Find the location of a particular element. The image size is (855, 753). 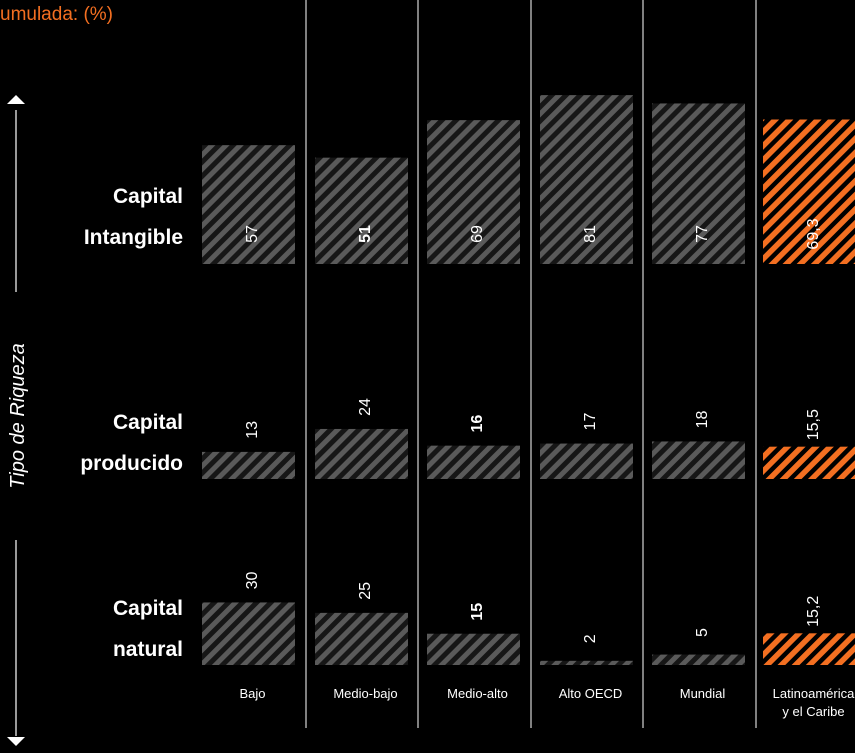

y-axis-label: Tipo de Riqueza is located at coordinates (18, 415).